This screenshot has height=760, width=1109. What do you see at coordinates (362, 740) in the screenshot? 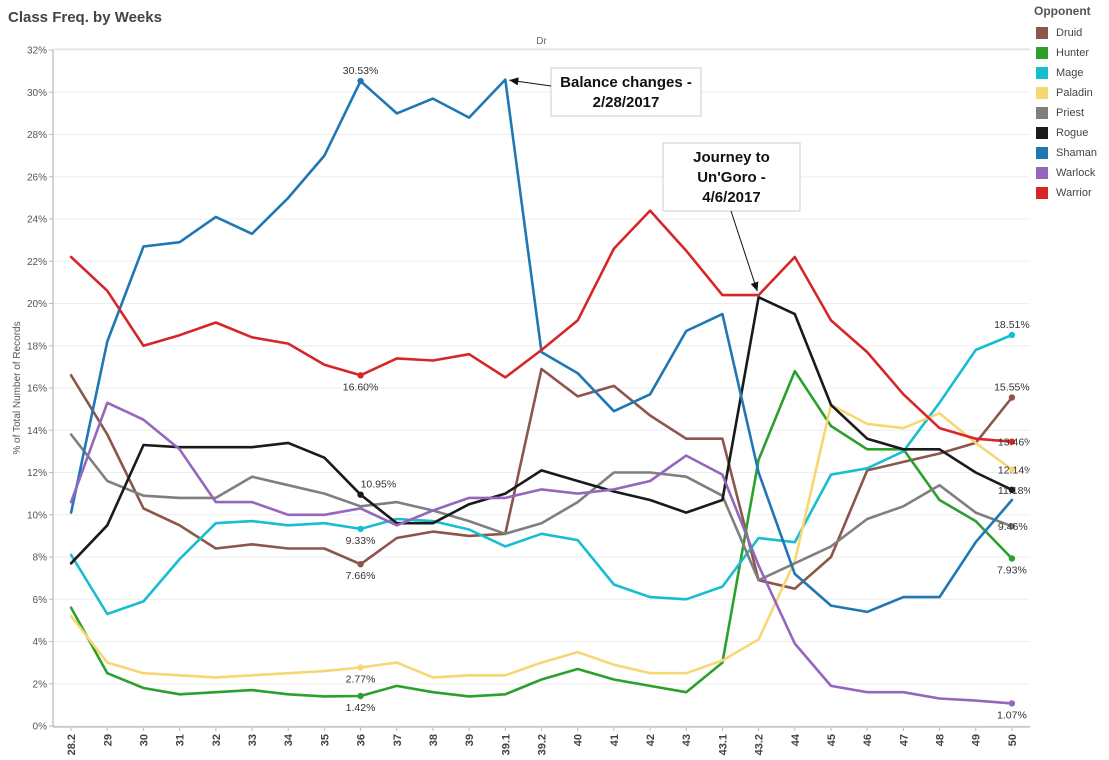
I see `x-tick-label: 36` at bounding box center [362, 740].